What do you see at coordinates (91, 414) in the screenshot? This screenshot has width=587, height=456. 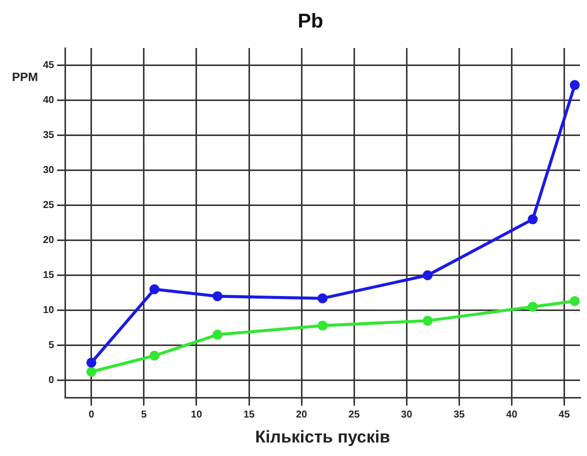 I see `x-tick-label: 0` at bounding box center [91, 414].